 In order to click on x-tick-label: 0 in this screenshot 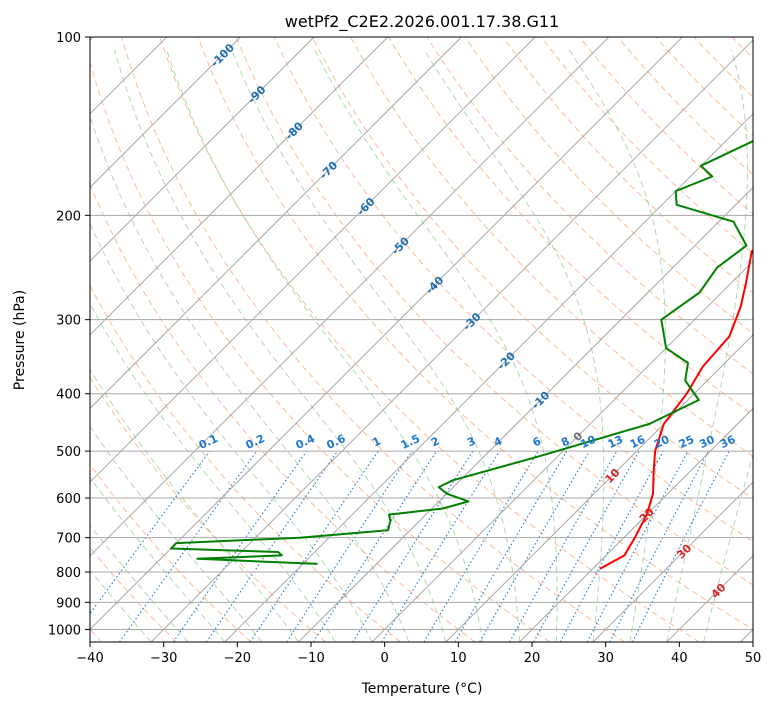, I will do `click(385, 658)`.